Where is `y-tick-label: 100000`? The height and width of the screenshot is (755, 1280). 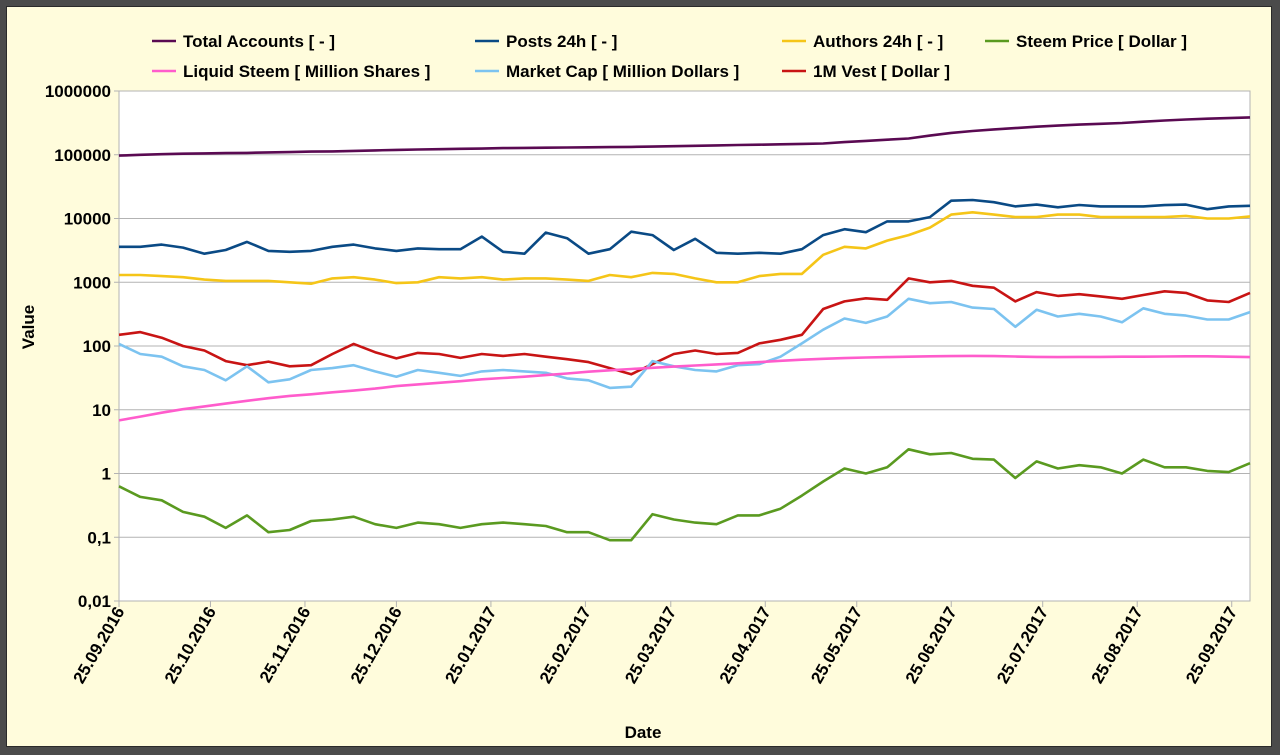
y-tick-label: 100000 is located at coordinates (82, 155).